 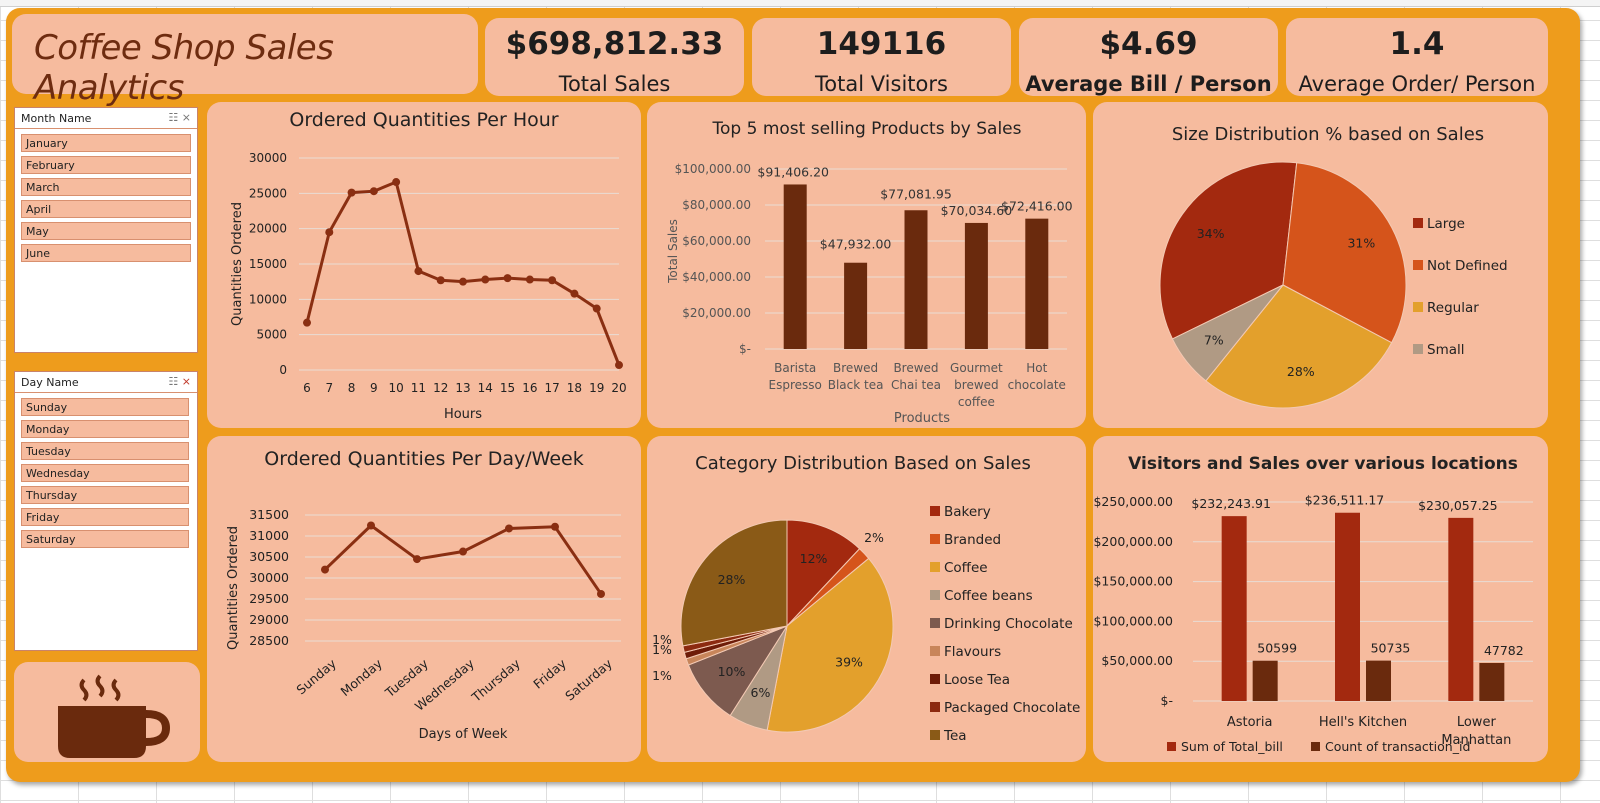 I want to click on day-tuesday: Tuesday, so click(x=105, y=451).